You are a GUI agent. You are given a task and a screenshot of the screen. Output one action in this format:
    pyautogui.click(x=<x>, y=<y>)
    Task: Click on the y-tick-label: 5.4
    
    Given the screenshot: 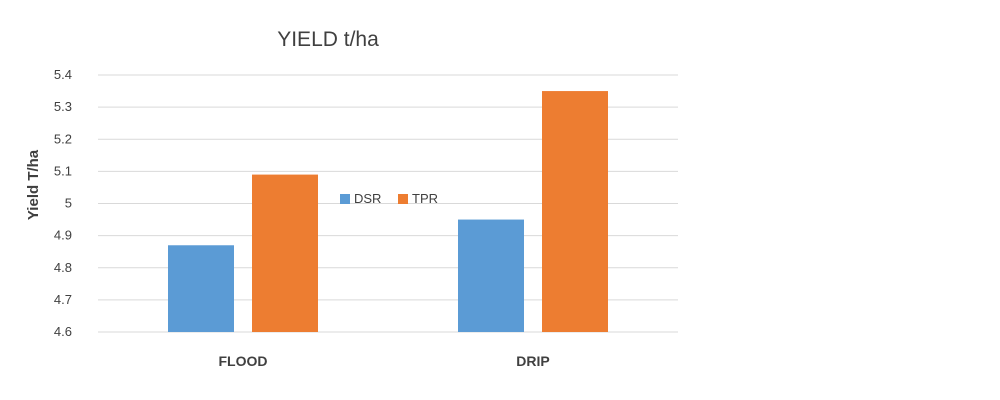 What is the action you would take?
    pyautogui.click(x=63, y=74)
    